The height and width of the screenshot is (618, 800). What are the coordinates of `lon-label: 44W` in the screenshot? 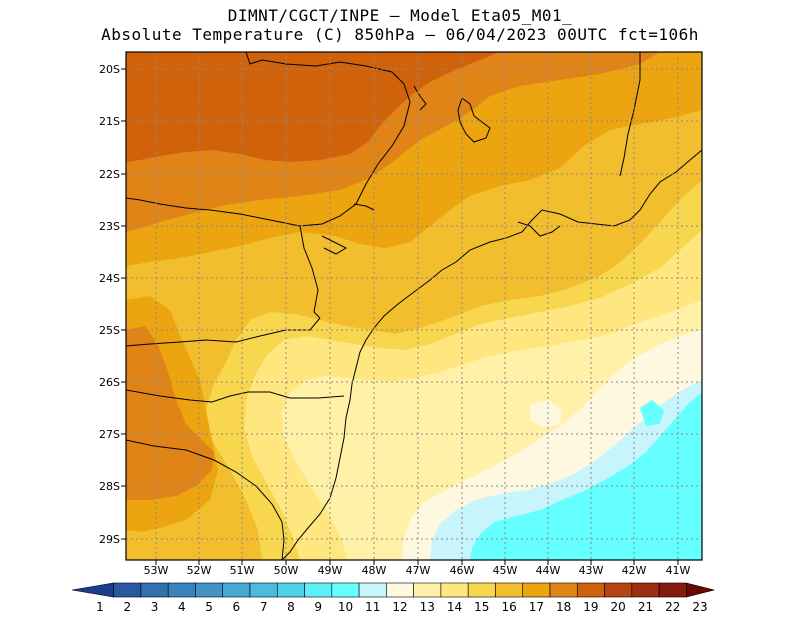 It's located at (548, 570).